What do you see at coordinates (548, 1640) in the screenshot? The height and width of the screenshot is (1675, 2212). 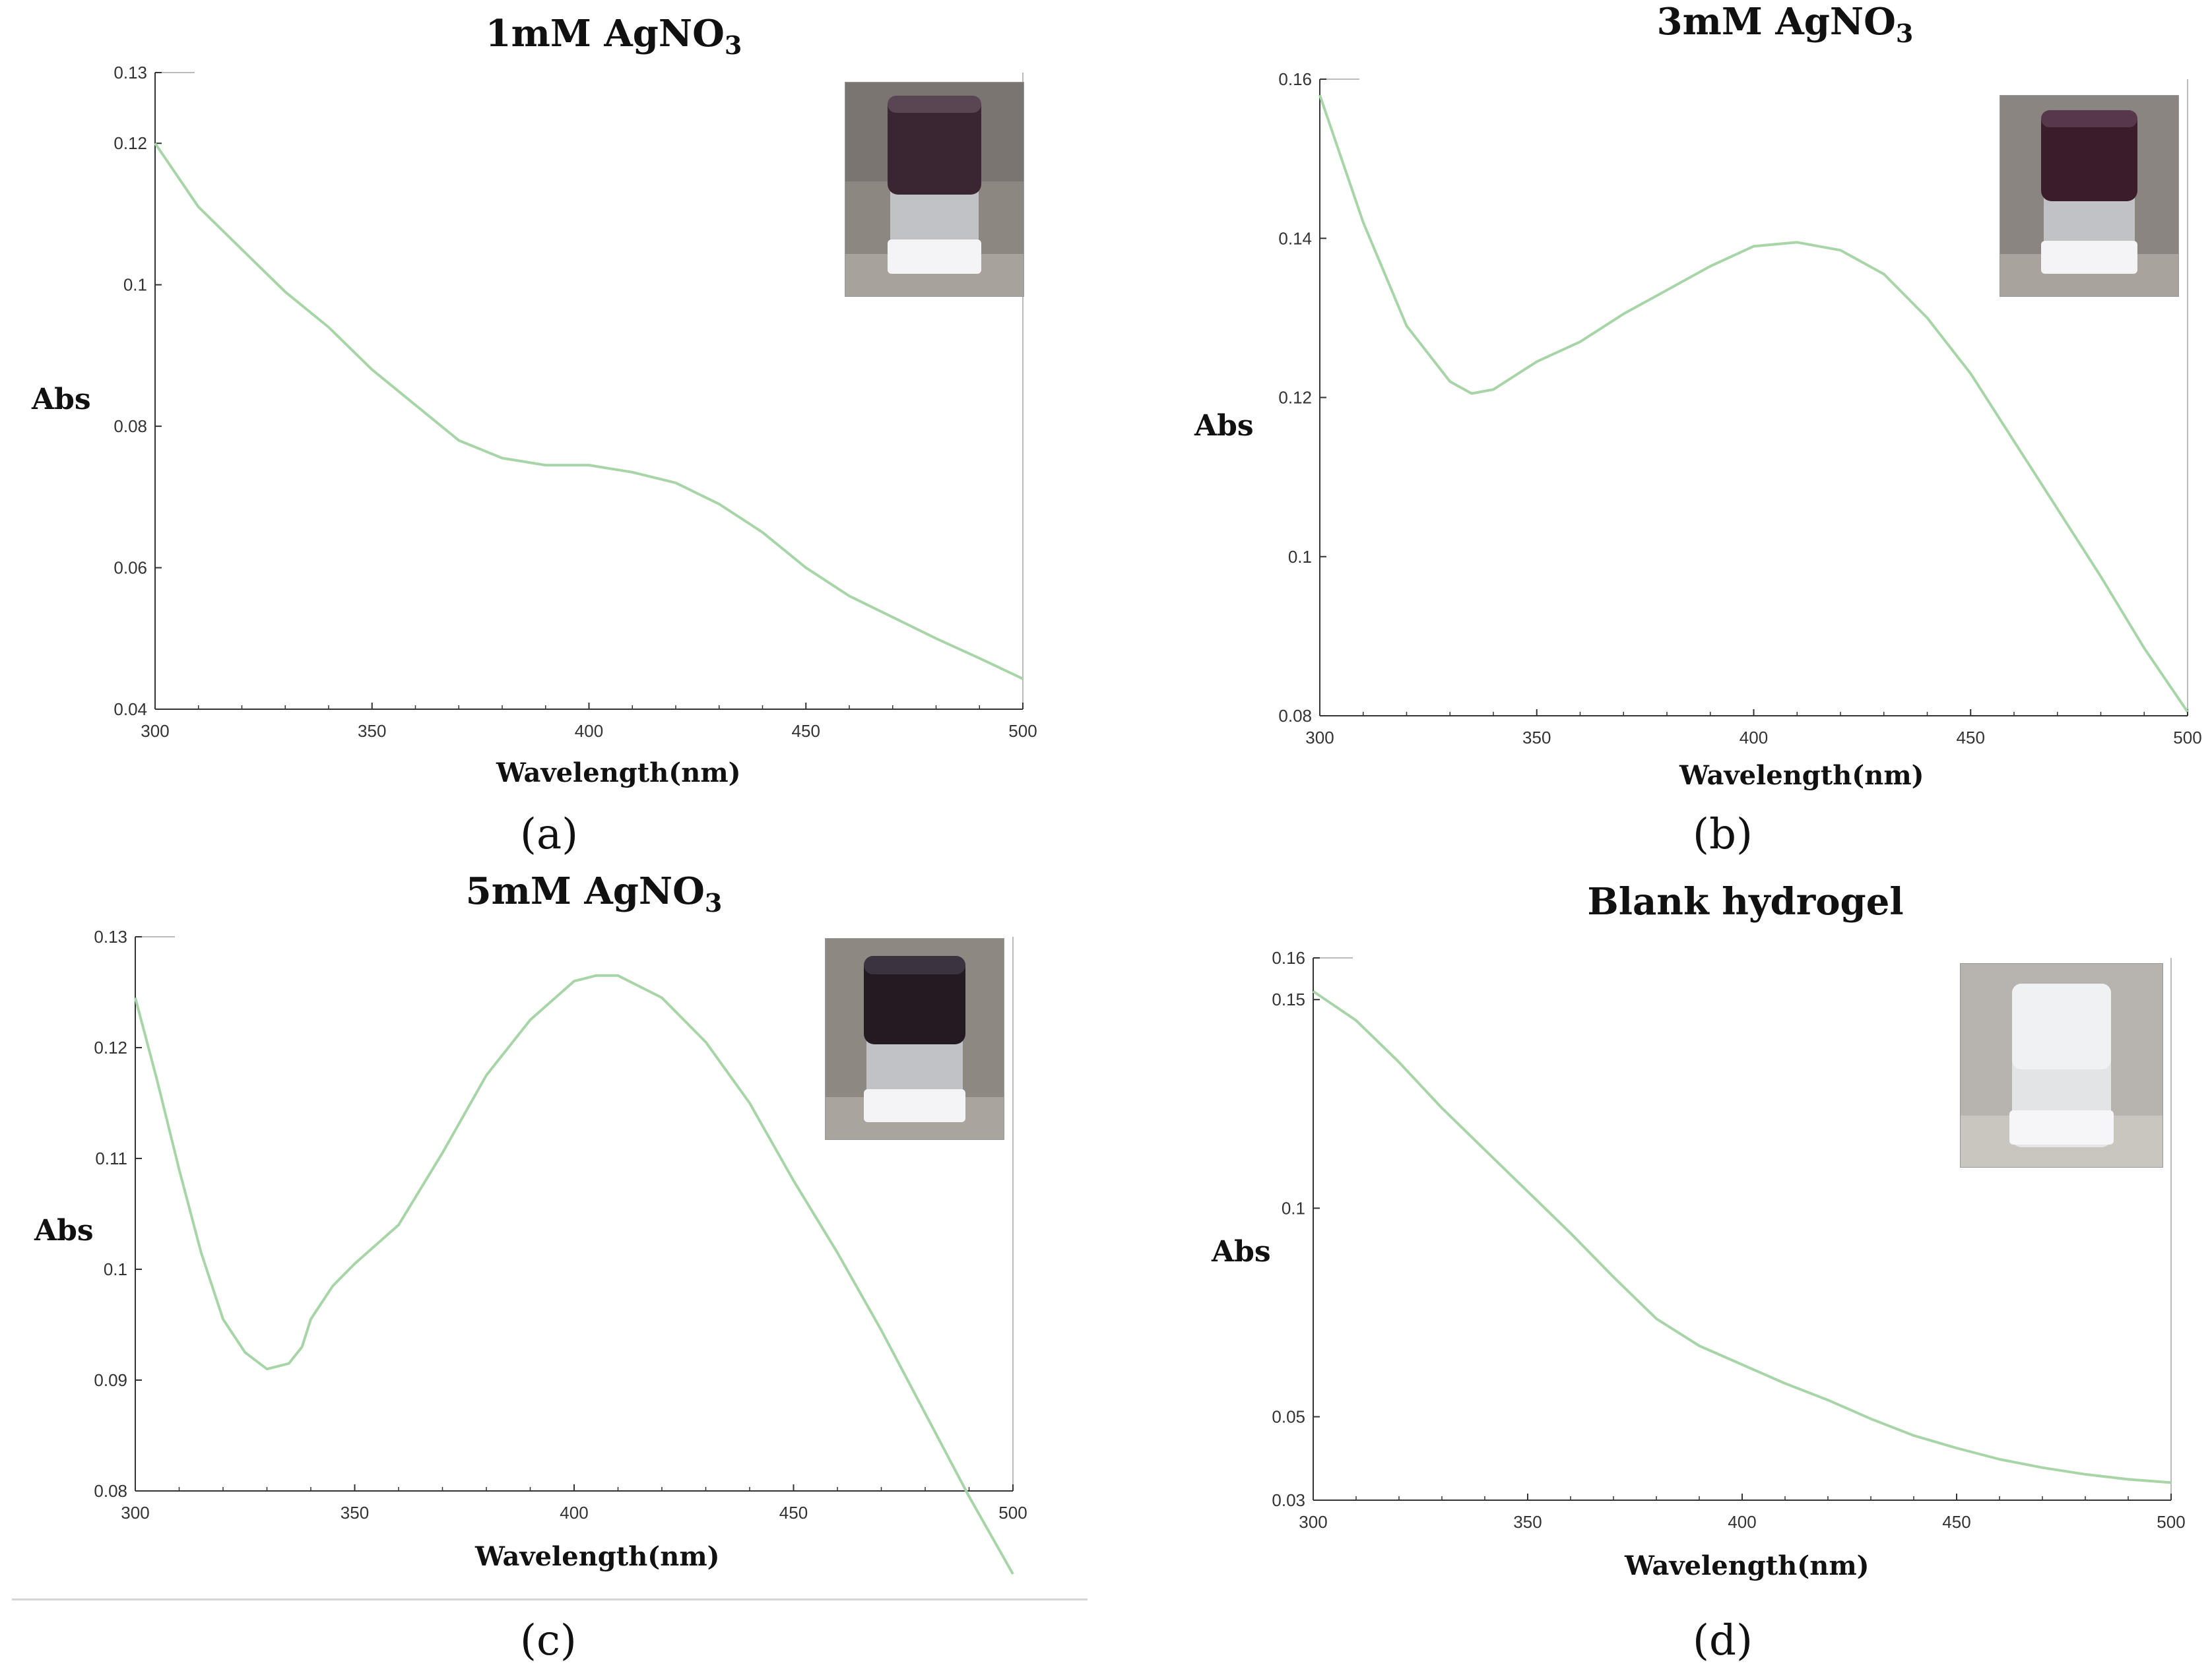 I see `panel-label: (c)` at bounding box center [548, 1640].